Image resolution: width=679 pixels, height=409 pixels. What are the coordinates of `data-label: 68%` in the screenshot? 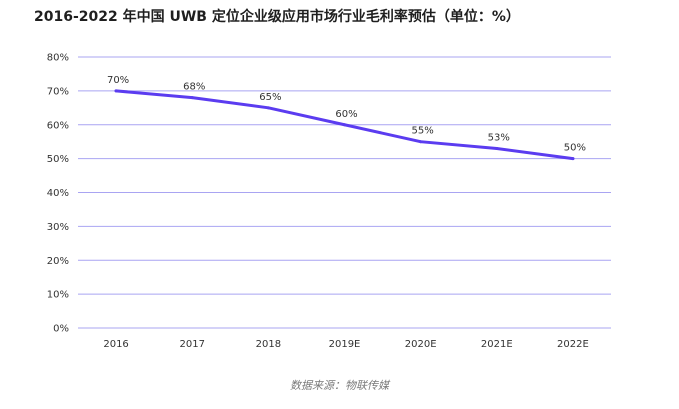 It's located at (194, 87).